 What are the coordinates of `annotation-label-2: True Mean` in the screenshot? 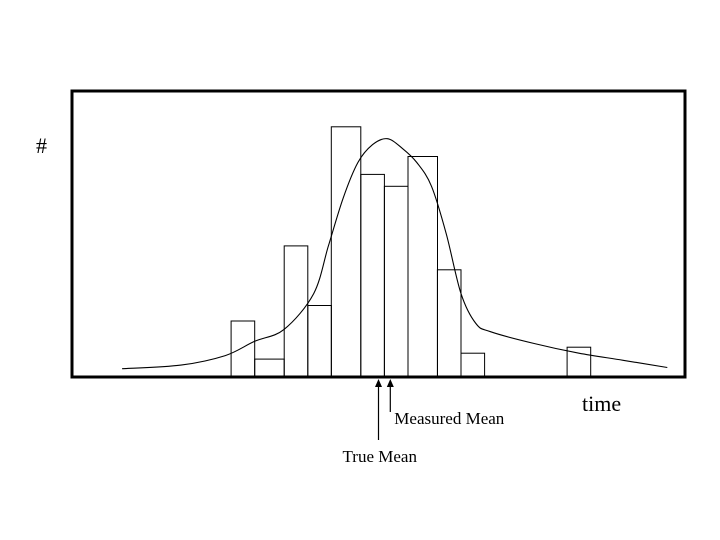 It's located at (380, 456).